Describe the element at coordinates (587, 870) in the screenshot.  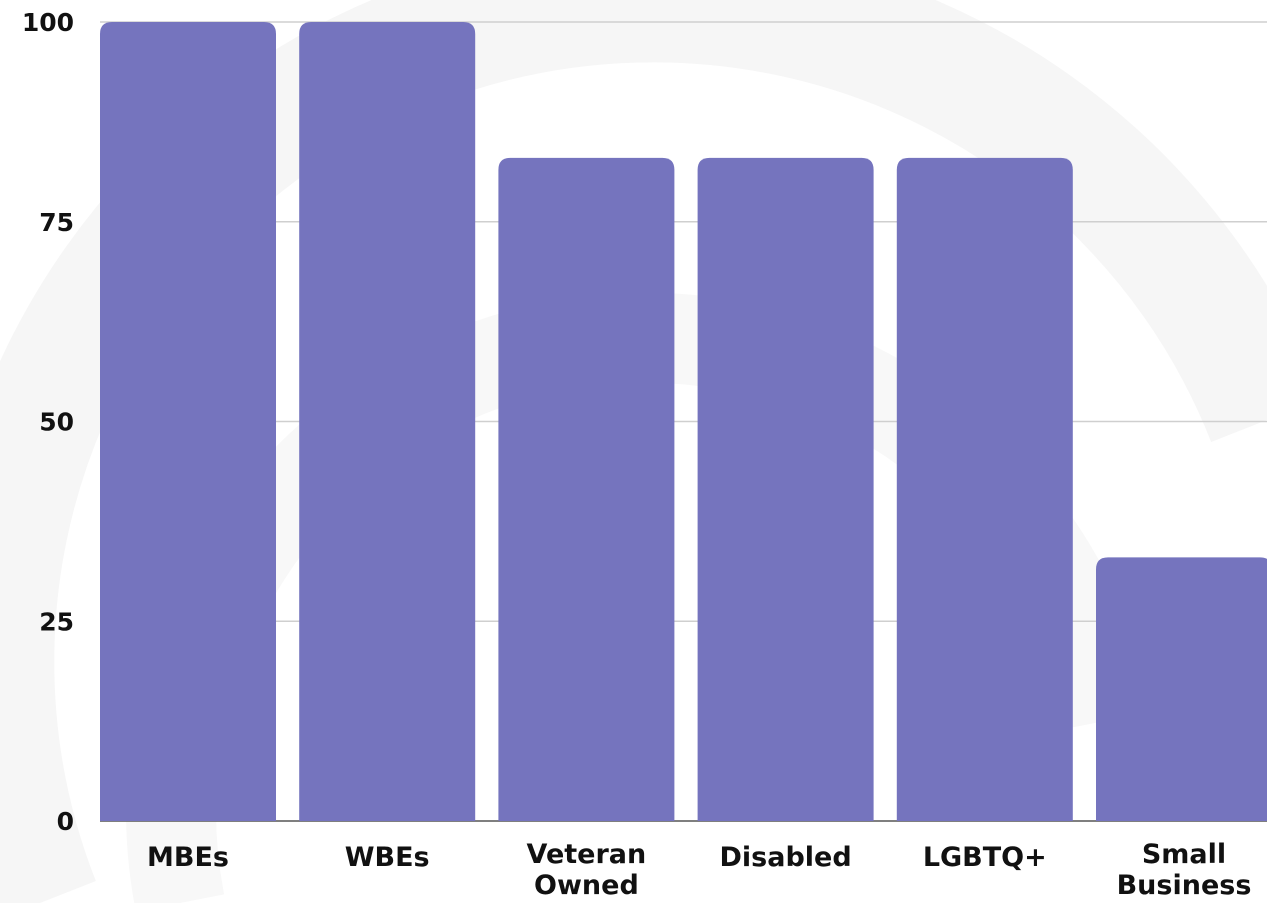
I see `x-category-label: Veteran Owned` at that location.